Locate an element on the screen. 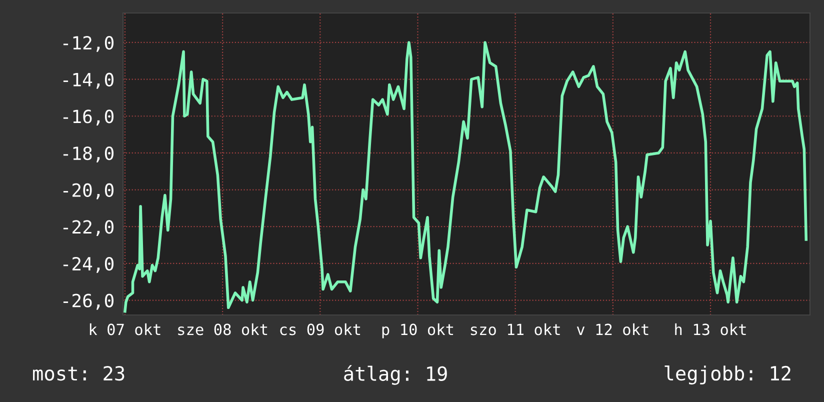 This screenshot has width=824, height=402. y-tick-label: -12,0 is located at coordinates (88, 44).